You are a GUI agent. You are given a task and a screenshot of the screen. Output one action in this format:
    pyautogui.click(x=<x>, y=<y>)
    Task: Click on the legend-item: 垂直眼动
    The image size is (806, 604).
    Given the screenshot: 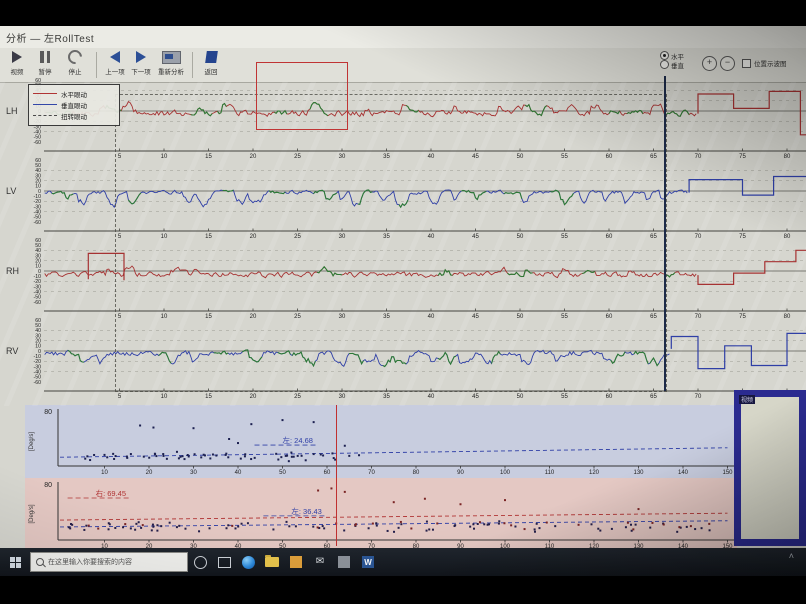 What is the action you would take?
    pyautogui.click(x=74, y=104)
    